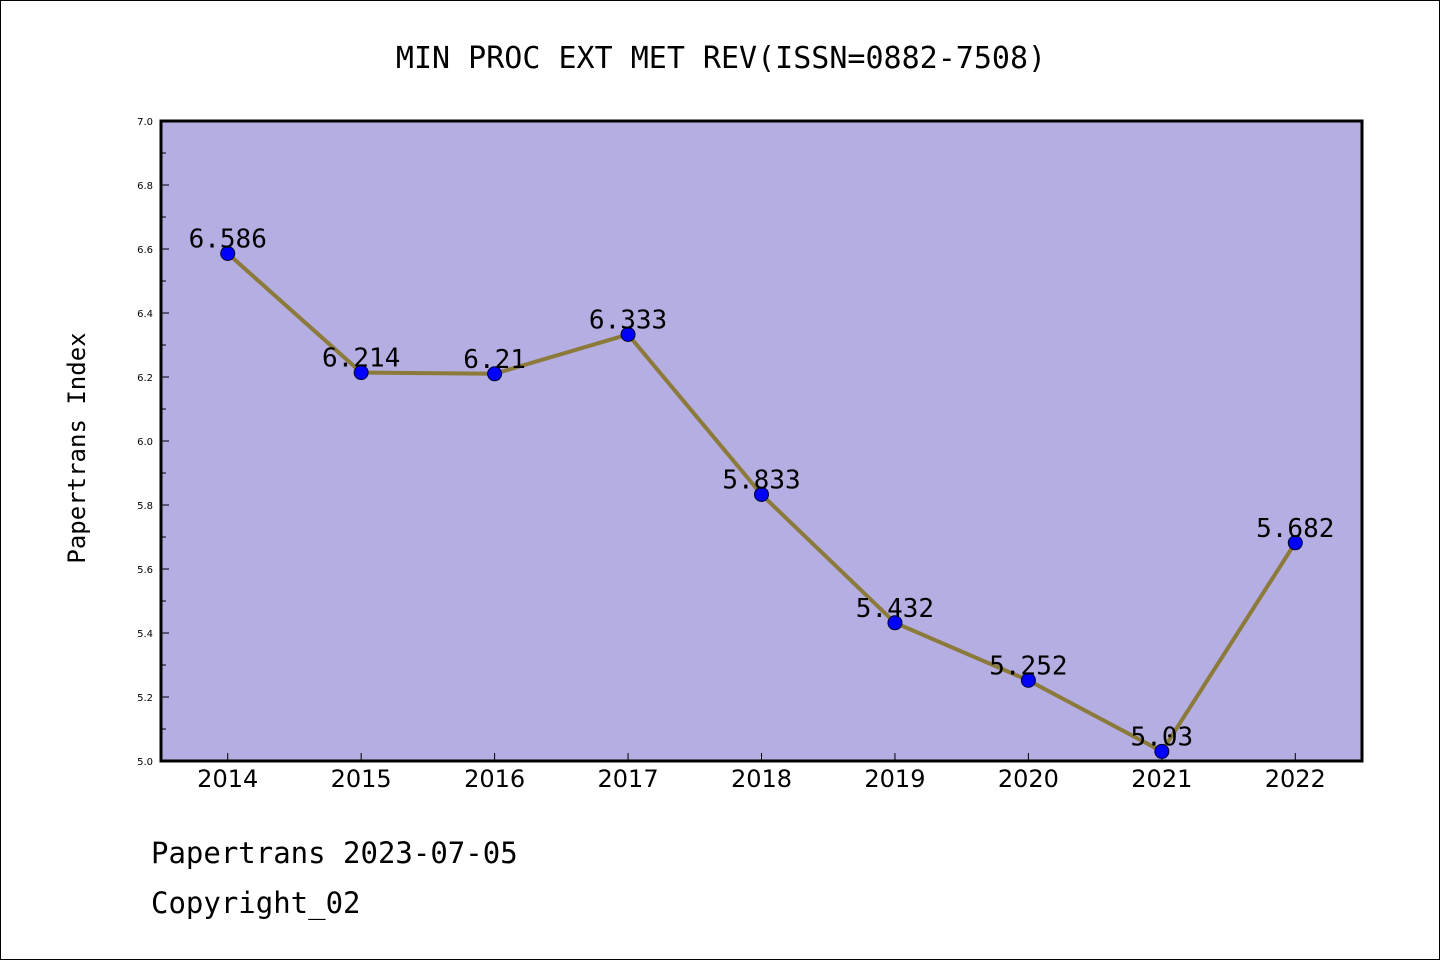 The width and height of the screenshot is (1440, 960). I want to click on x-tick-label: 2017, so click(628, 779).